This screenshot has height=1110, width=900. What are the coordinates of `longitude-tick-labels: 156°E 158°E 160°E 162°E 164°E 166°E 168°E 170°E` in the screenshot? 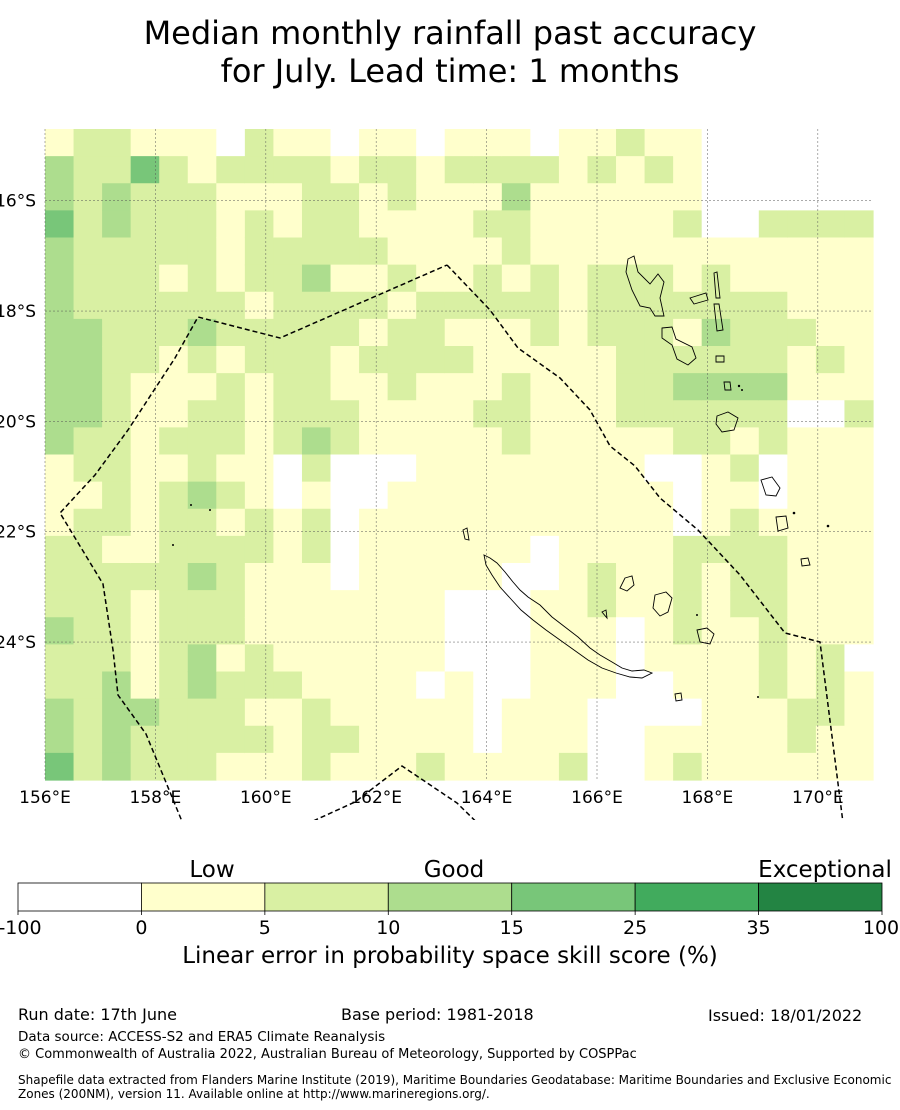 It's located at (431, 798).